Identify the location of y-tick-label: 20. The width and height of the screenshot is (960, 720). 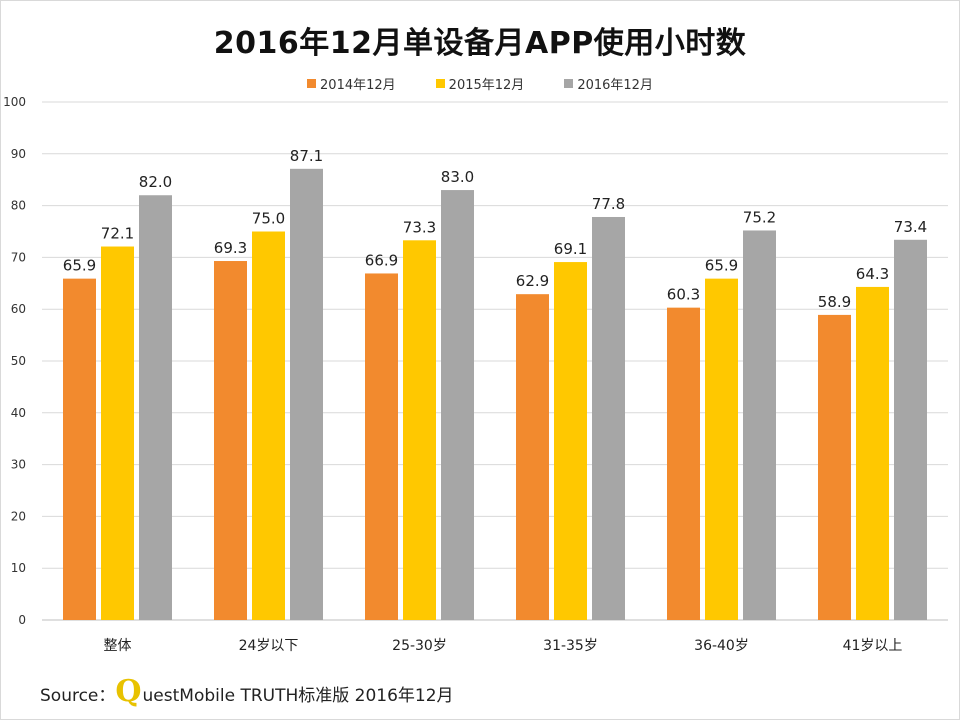
(18, 516).